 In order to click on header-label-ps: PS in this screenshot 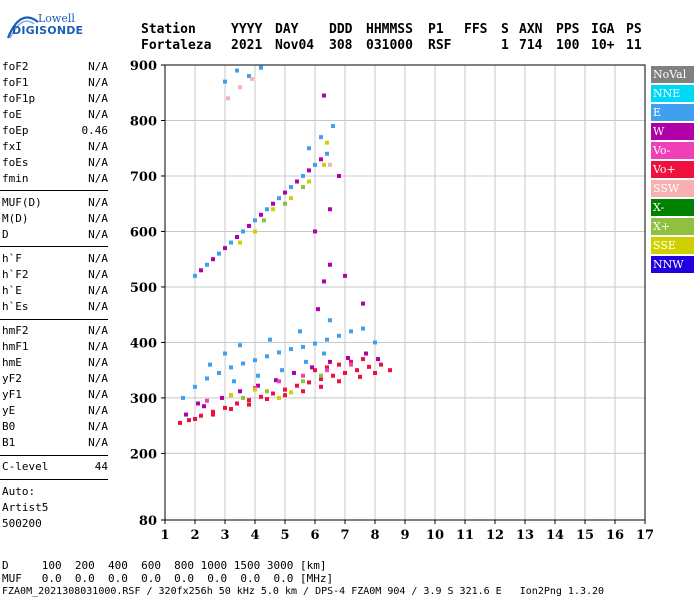, I will do `click(634, 29)`.